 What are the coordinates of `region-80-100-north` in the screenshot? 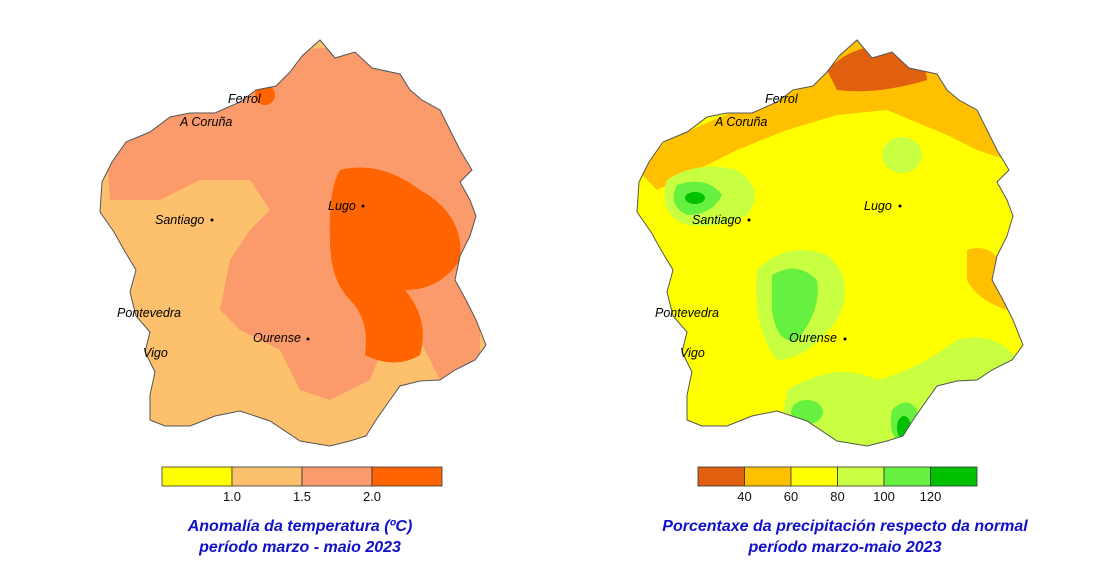 It's located at (902, 155).